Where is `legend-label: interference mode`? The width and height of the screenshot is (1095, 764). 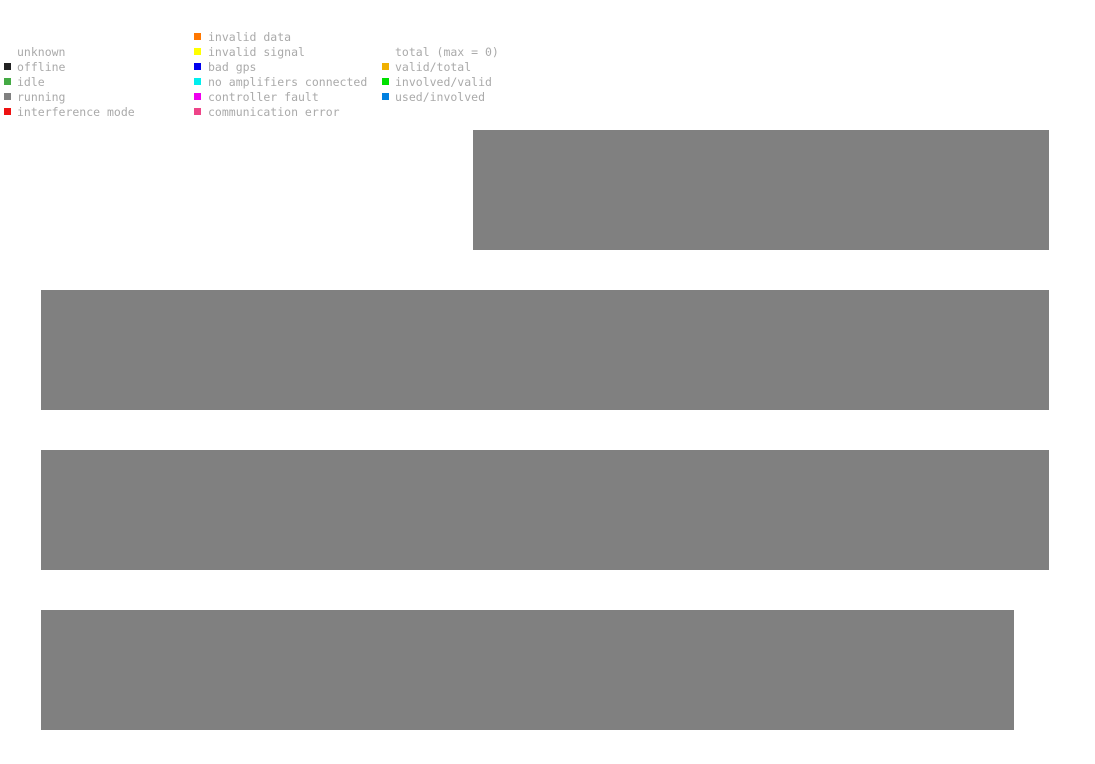 legend-label: interference mode is located at coordinates (76, 112).